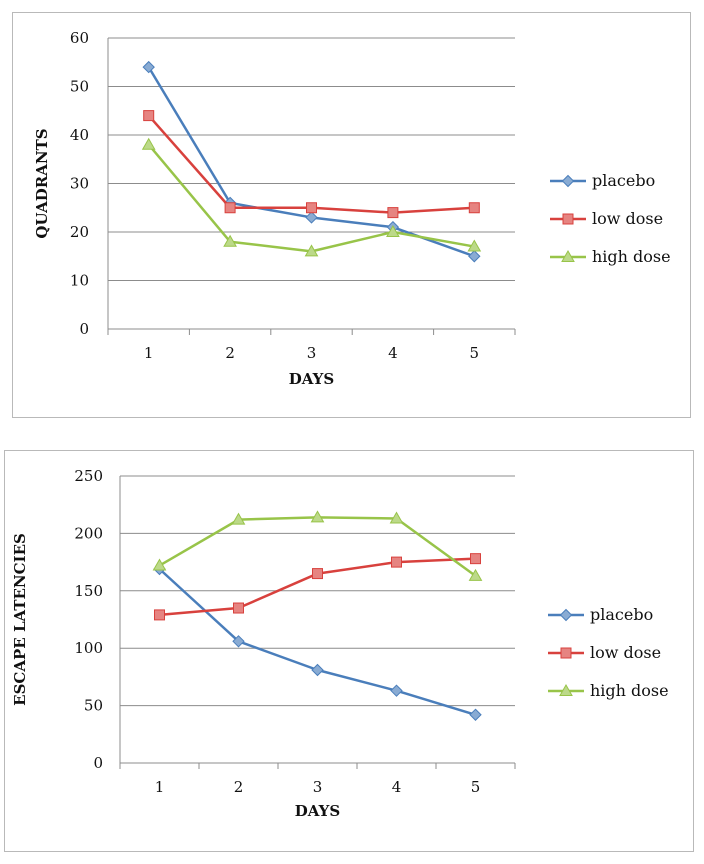 This screenshot has height=864, width=704. Describe the element at coordinates (88, 533) in the screenshot. I see `y-tick-label: 200` at that location.